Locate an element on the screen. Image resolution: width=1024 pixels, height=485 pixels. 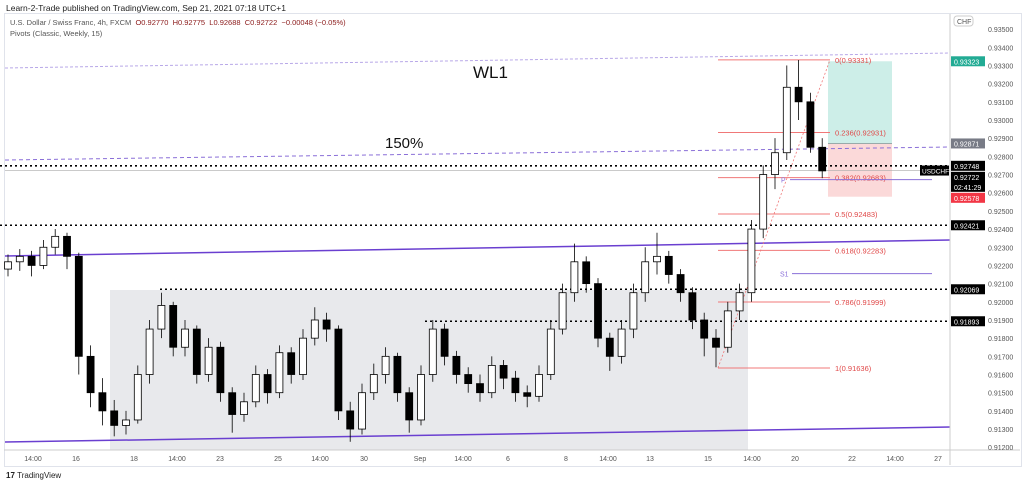
low-value: L0.92688 is located at coordinates (225, 22).